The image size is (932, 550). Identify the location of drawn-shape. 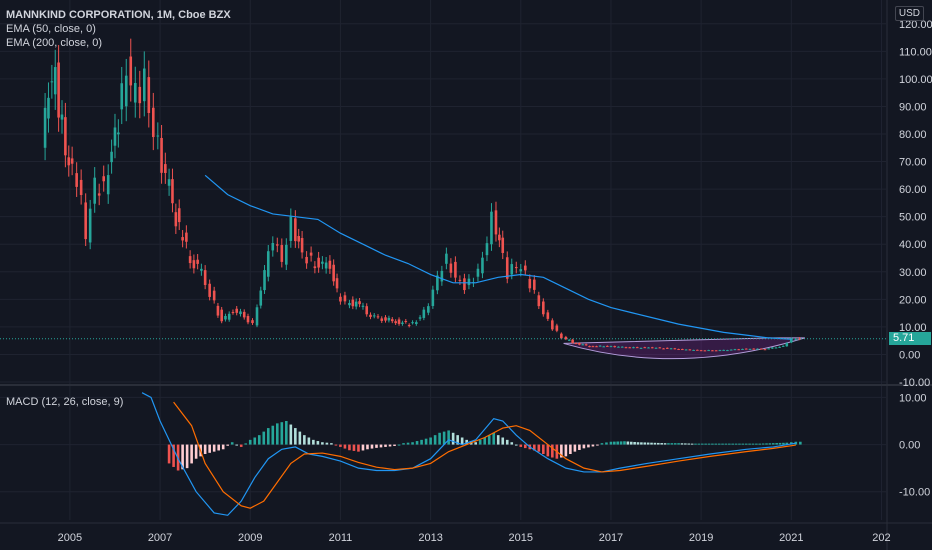
(684, 348).